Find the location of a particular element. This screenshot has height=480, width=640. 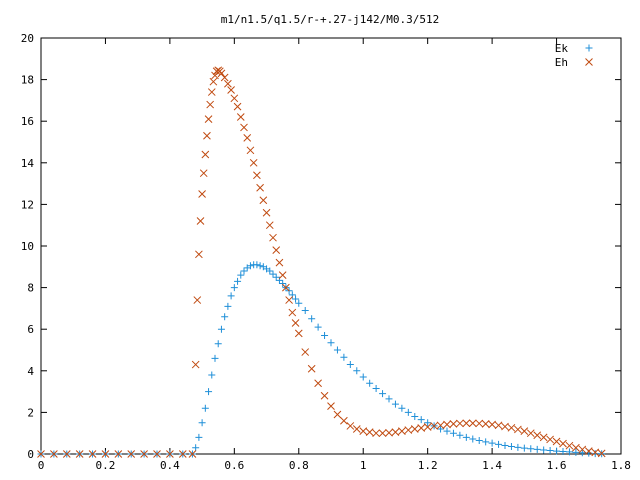

y-tick-label: 8 is located at coordinates (30, 288).